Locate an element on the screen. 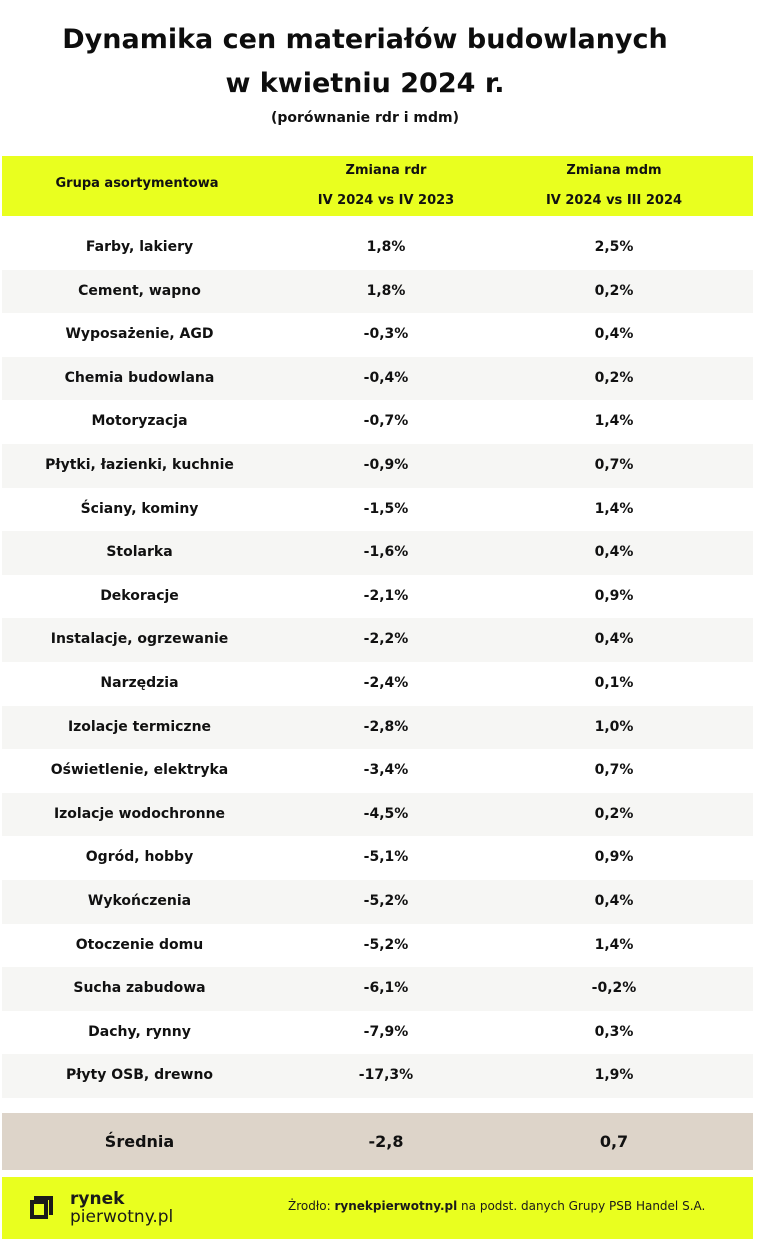 This screenshot has height=1242, width=757. header-mdm-title: Zmiana mdm is located at coordinates (614, 170).